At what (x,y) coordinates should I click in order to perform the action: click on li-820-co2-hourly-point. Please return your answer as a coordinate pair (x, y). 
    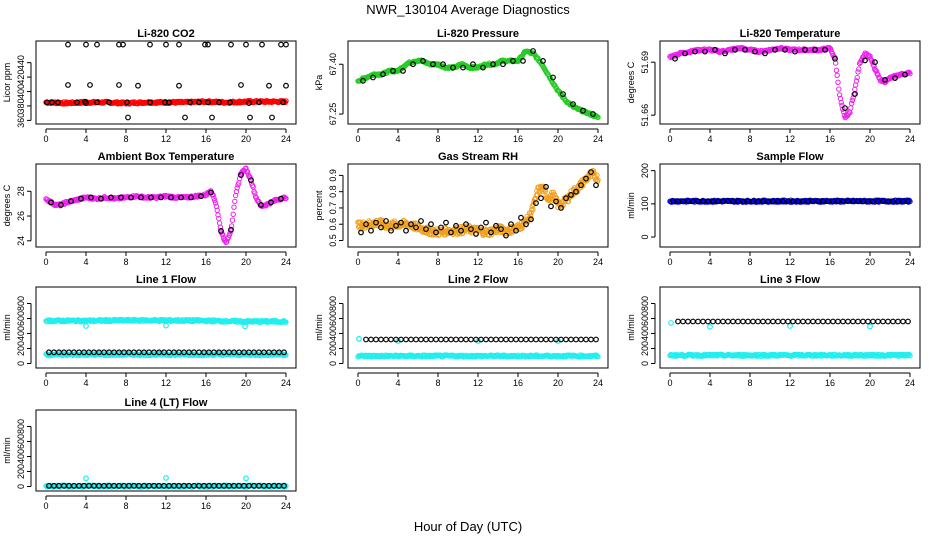
    Looking at the image, I should click on (269, 85).